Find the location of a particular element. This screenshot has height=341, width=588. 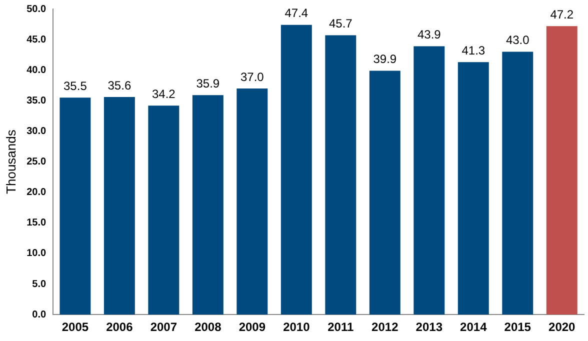

x-tick-label: 2007 is located at coordinates (164, 327).